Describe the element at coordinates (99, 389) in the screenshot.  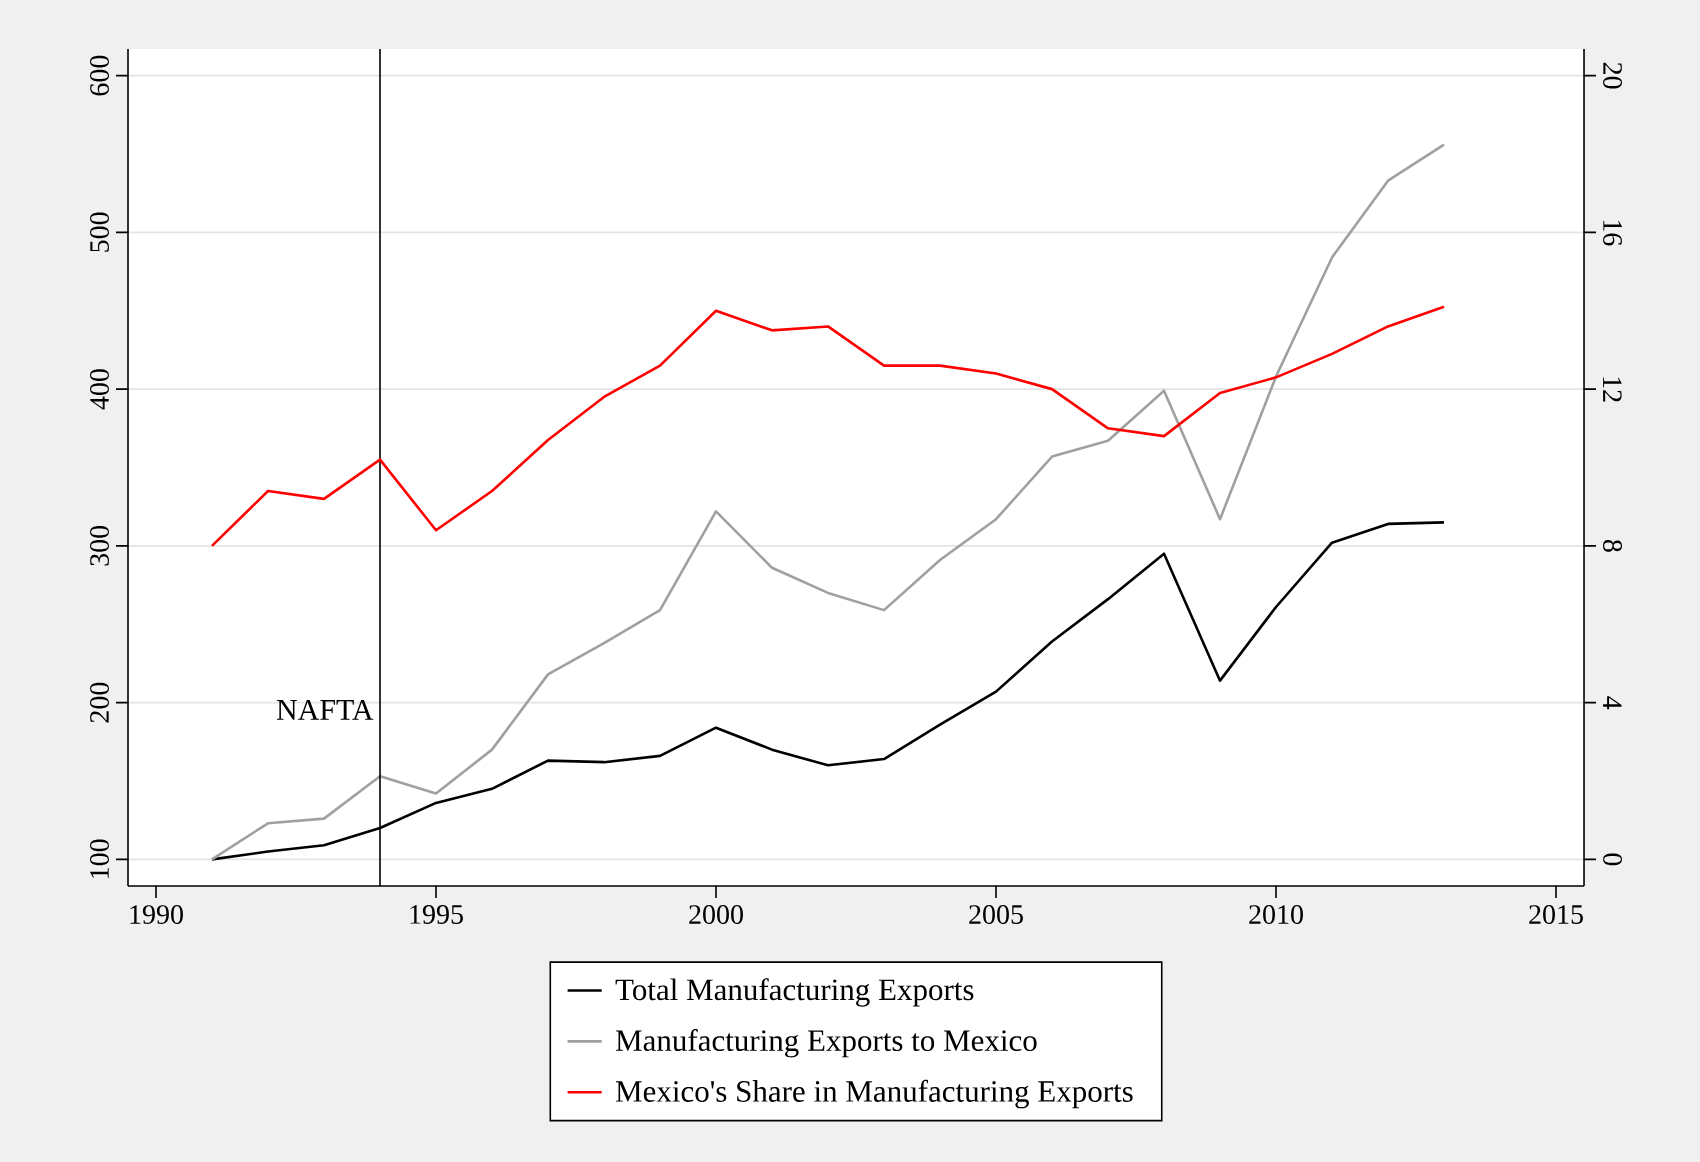
I see `y-tick-label: 400` at that location.